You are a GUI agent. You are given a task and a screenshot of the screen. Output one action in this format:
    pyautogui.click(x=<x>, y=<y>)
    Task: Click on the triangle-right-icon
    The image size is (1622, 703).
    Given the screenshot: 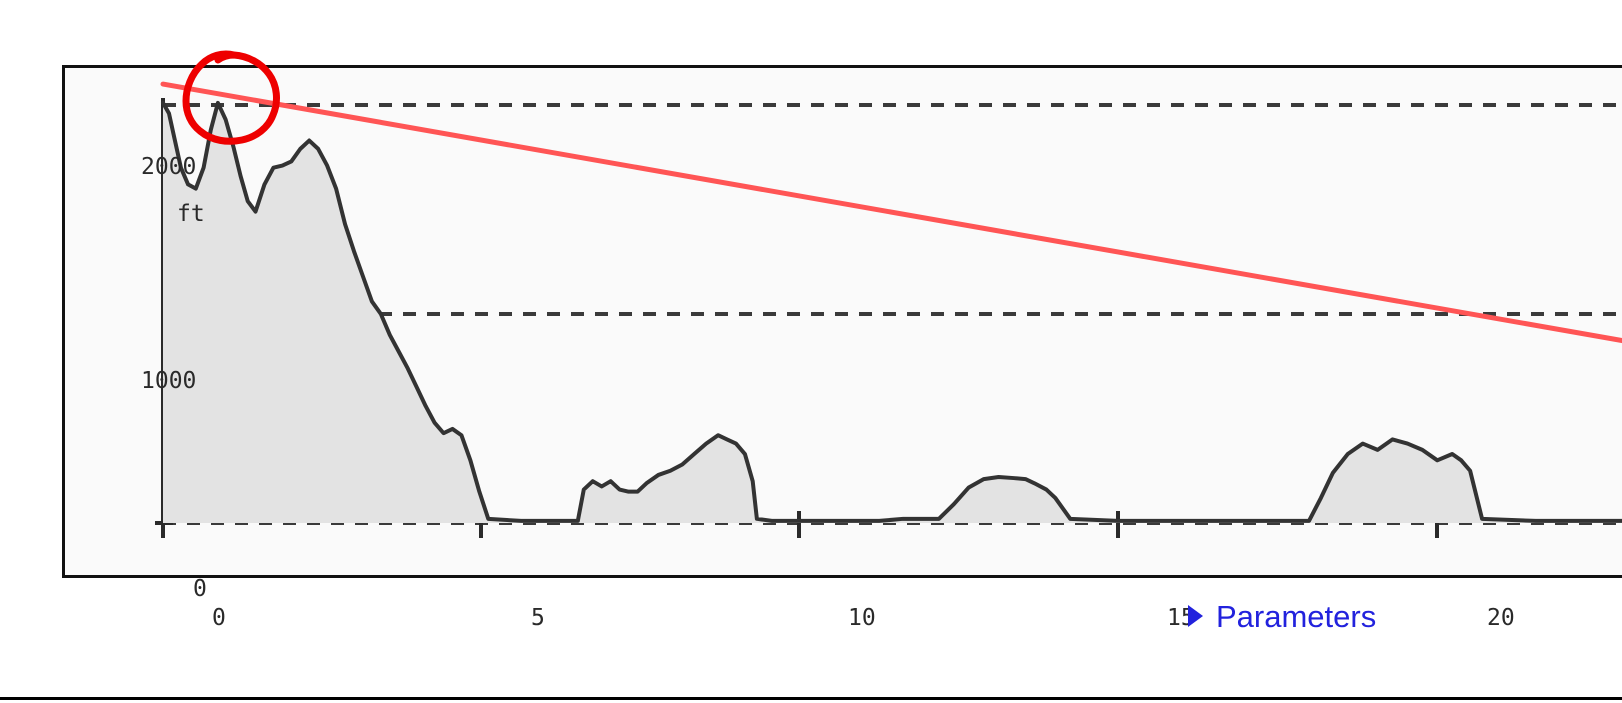 What is the action you would take?
    pyautogui.click(x=1195, y=616)
    